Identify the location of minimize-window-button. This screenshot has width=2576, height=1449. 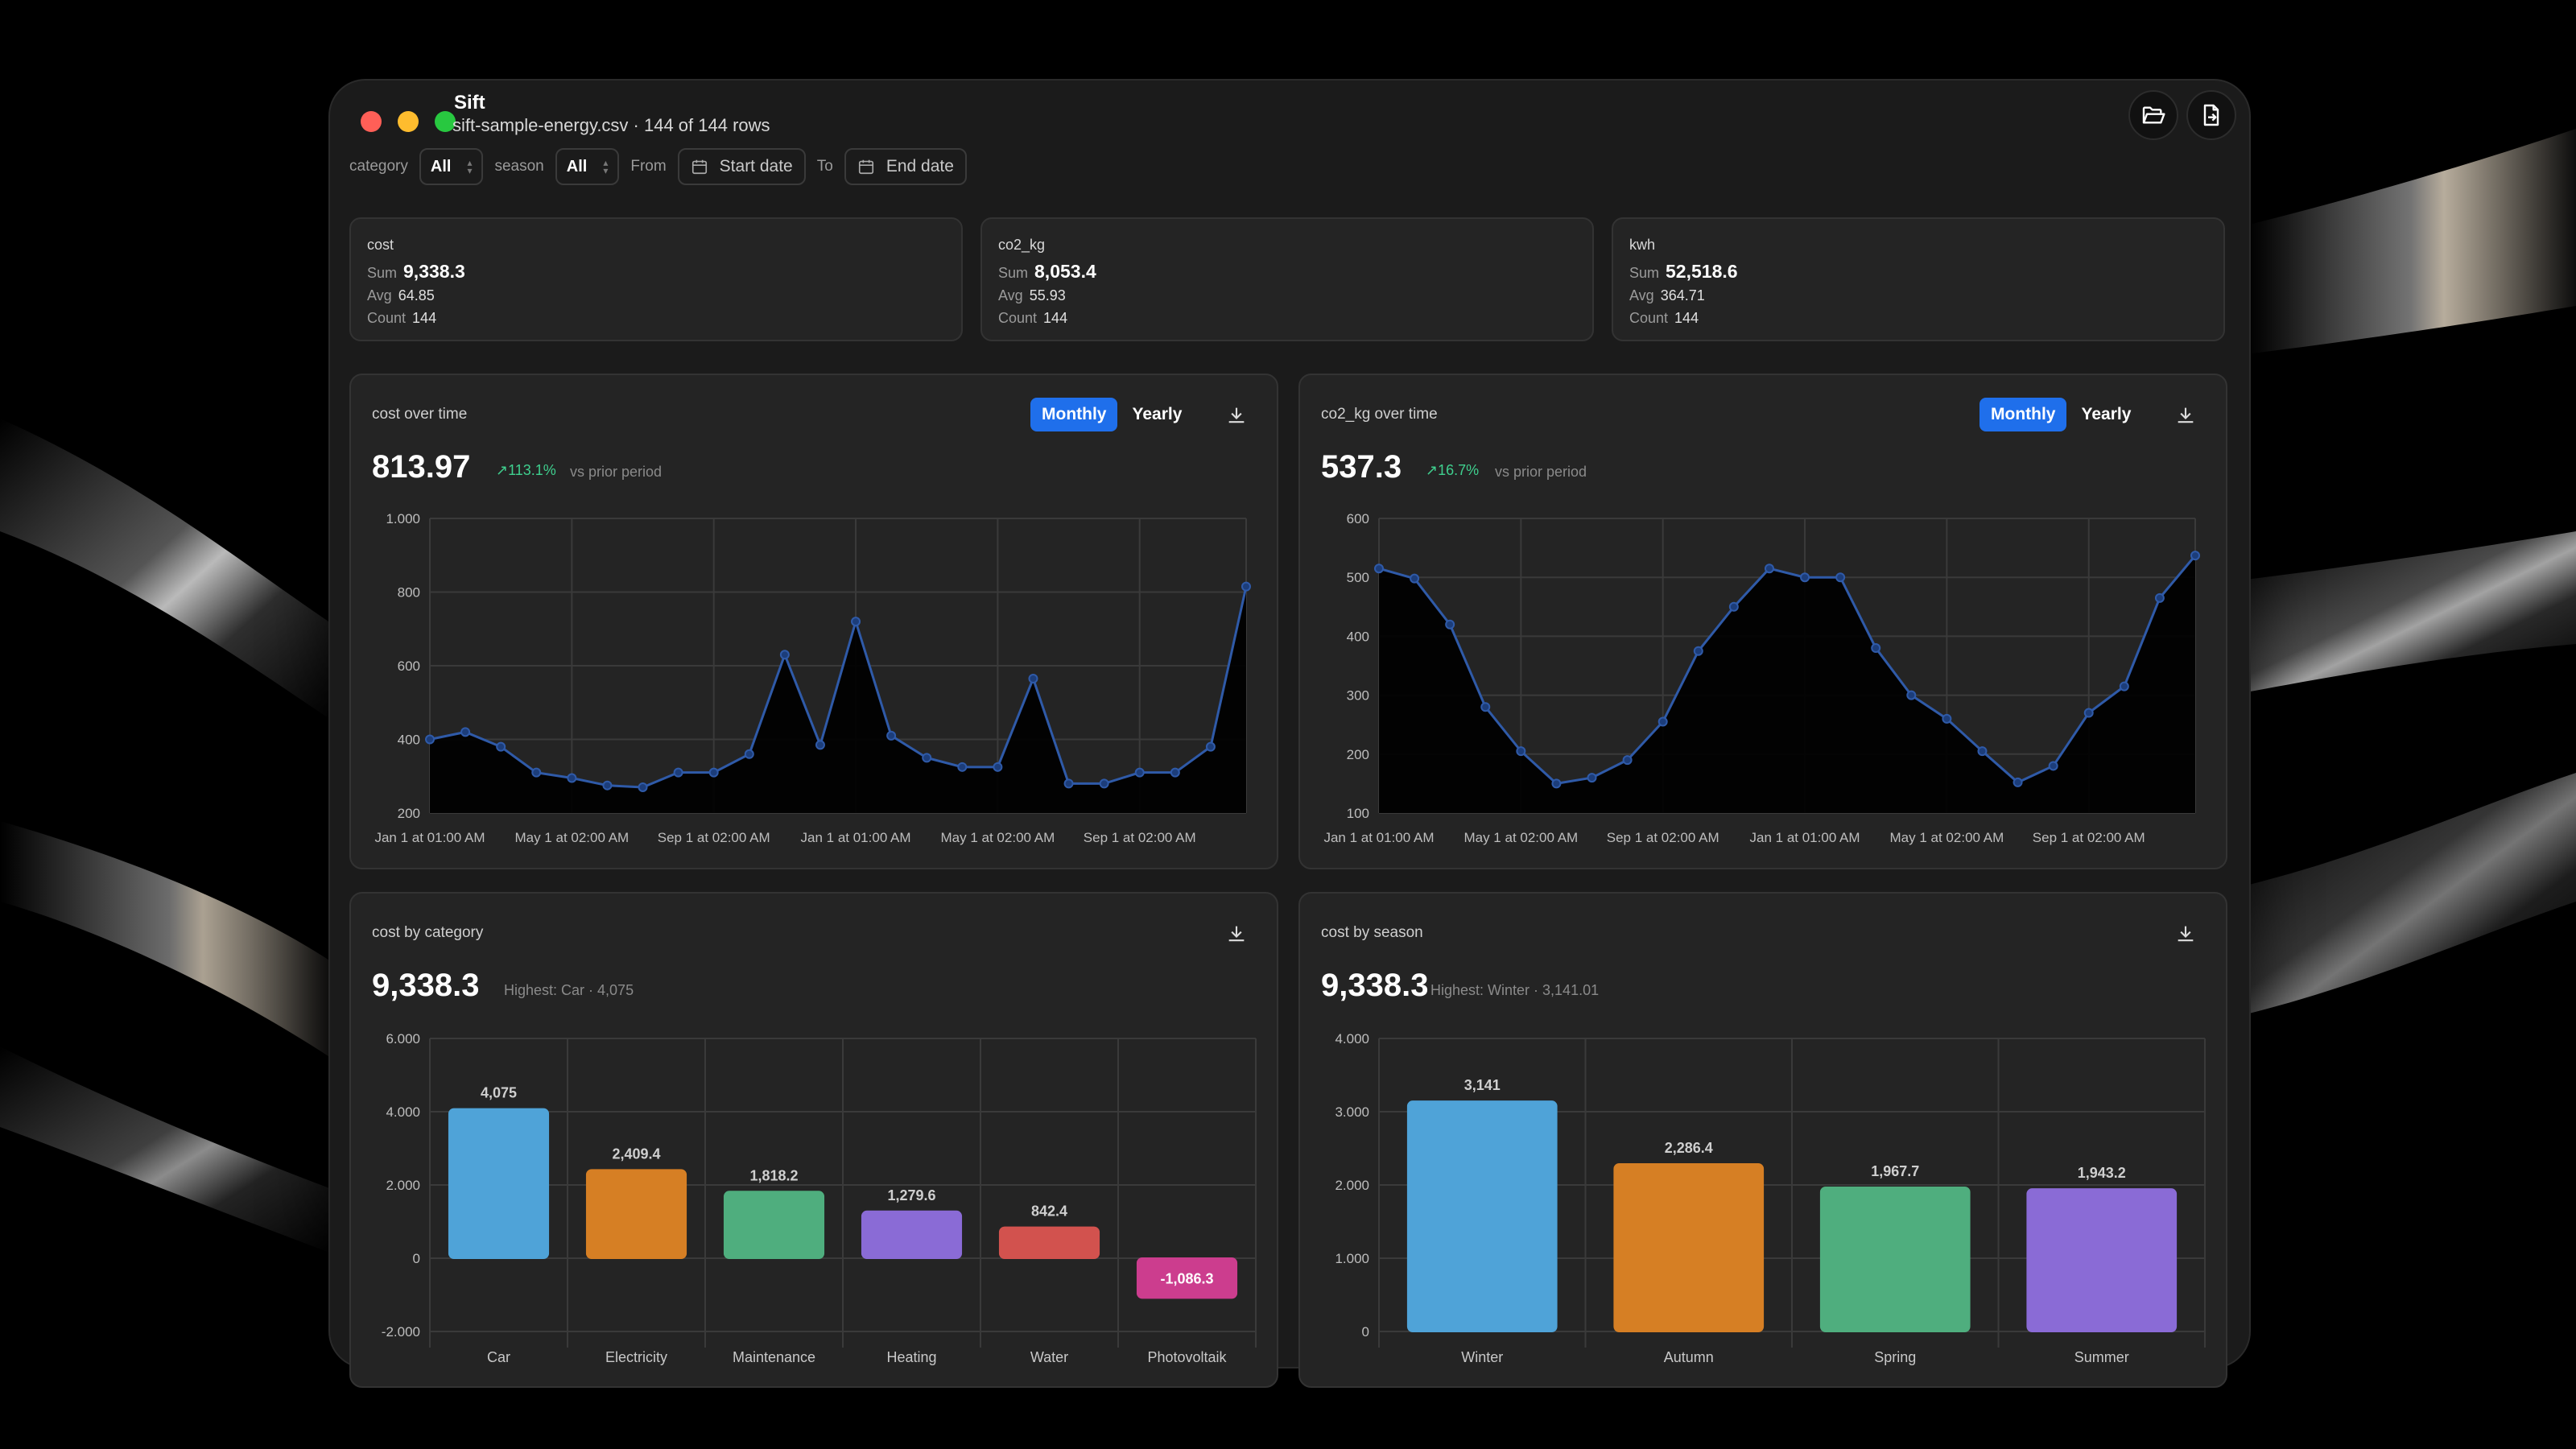
(408, 121).